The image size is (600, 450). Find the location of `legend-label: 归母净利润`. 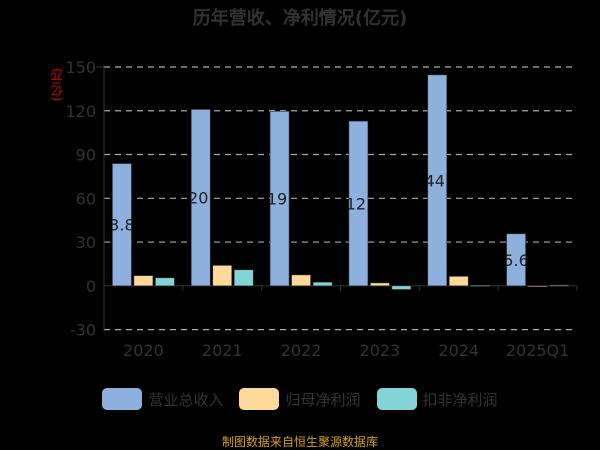

legend-label: 归母净利润 is located at coordinates (323, 399).